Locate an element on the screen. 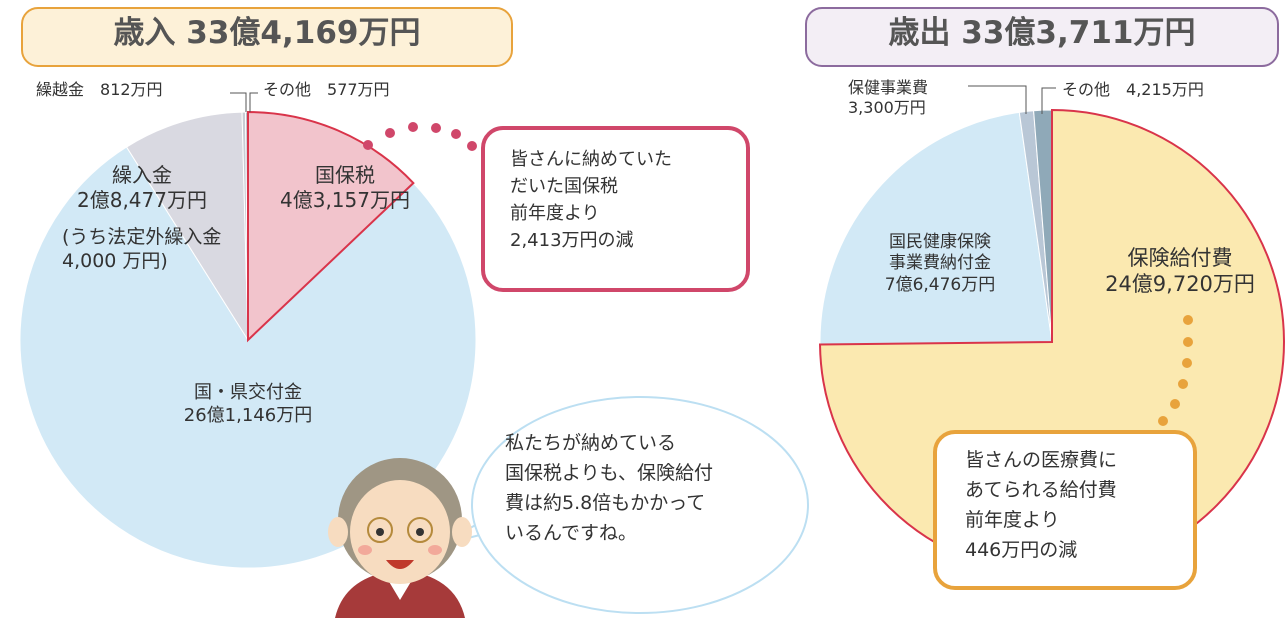  slice-label: 保険給付費 24億9,720万円 is located at coordinates (1179, 271).